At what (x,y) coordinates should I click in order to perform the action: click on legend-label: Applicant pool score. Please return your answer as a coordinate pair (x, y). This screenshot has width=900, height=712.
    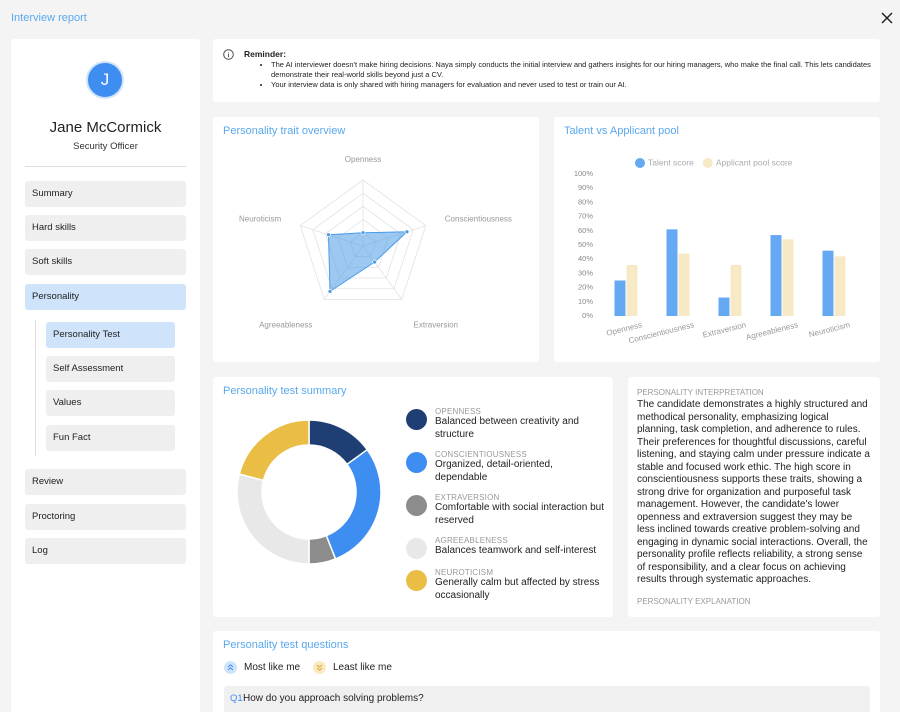
    Looking at the image, I should click on (754, 162).